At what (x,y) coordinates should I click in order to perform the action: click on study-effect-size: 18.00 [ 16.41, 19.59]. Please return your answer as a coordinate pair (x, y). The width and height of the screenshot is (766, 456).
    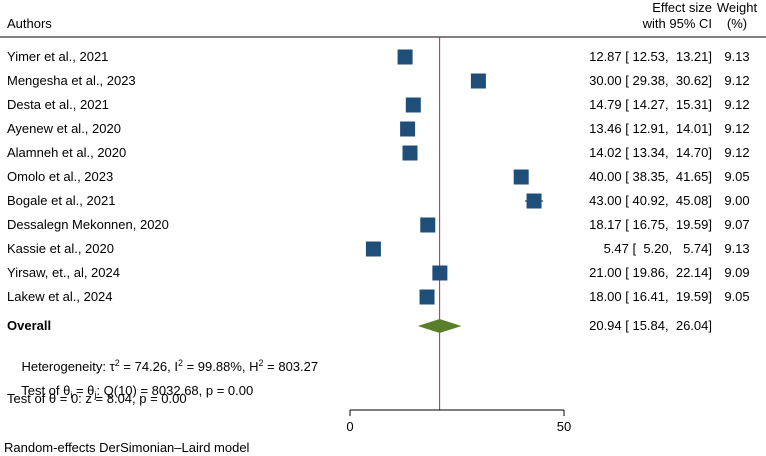
    Looking at the image, I should click on (650, 296).